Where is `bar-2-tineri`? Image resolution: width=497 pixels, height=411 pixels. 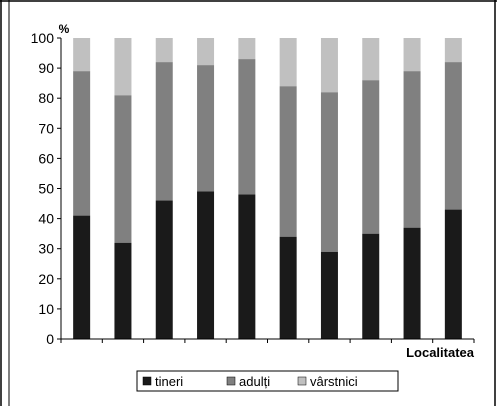 bar-2-tineri is located at coordinates (123, 290).